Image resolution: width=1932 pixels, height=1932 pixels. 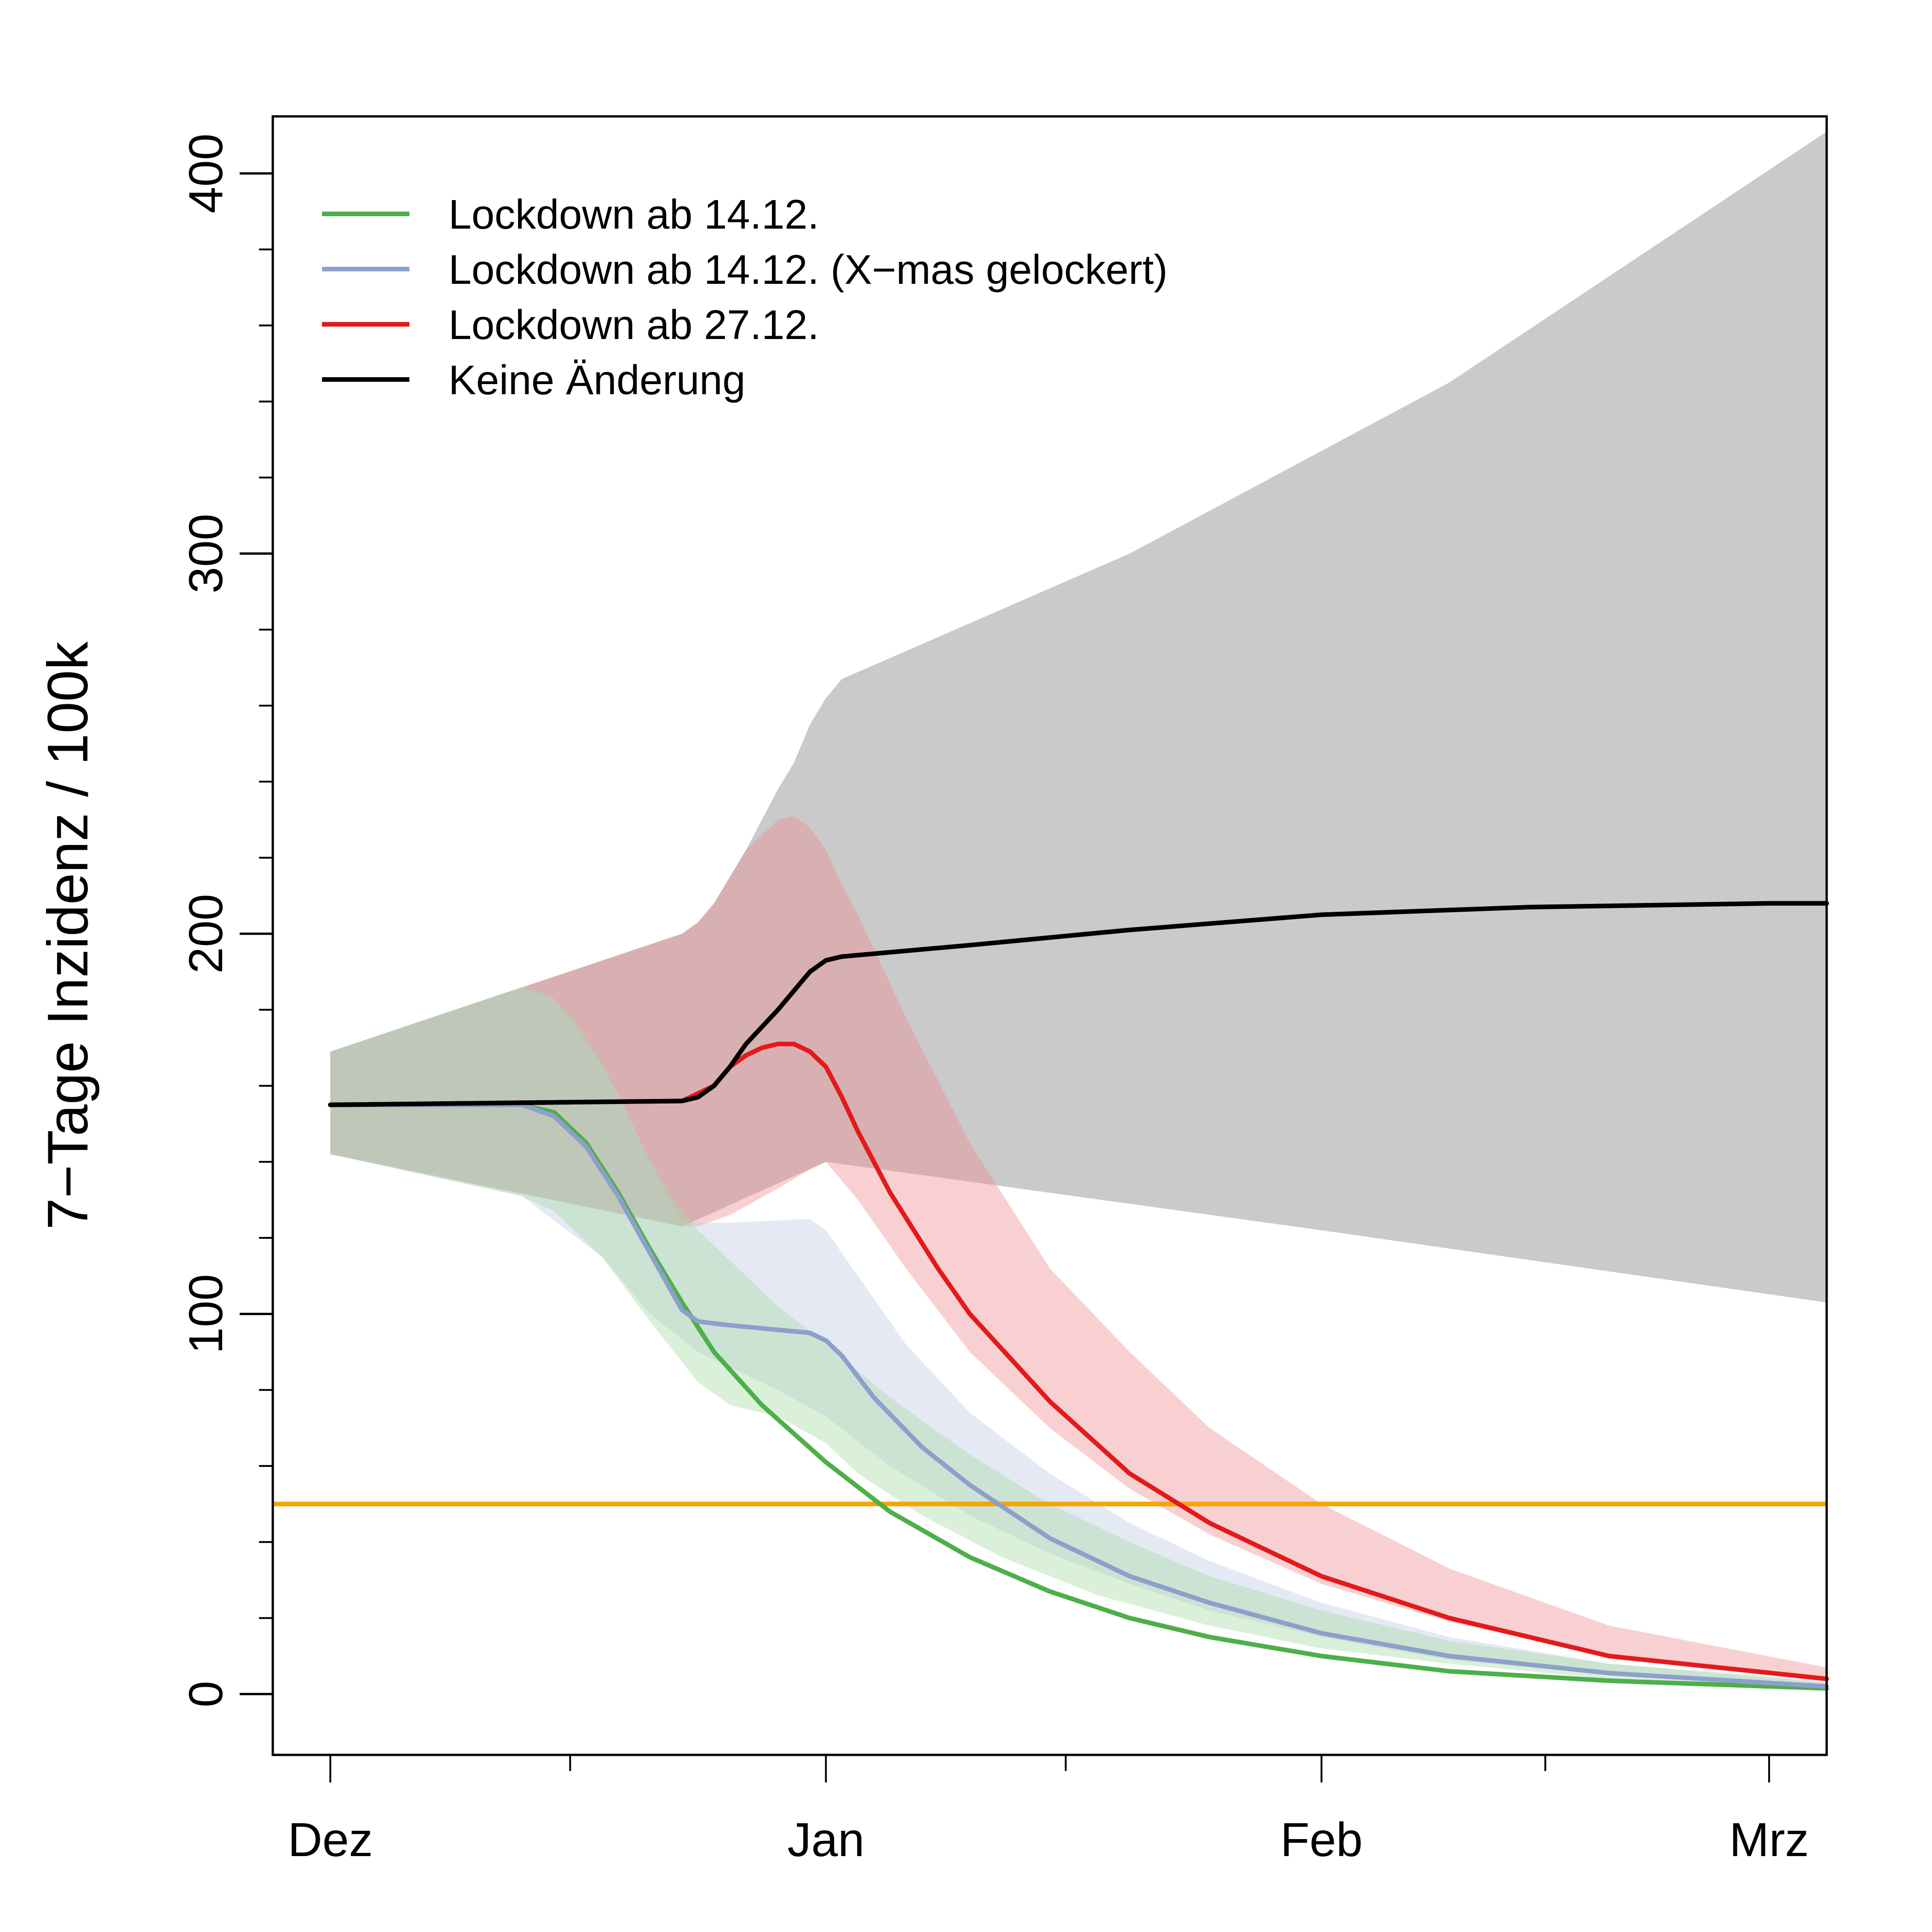 I want to click on y-tick-label: 300, so click(x=206, y=554).